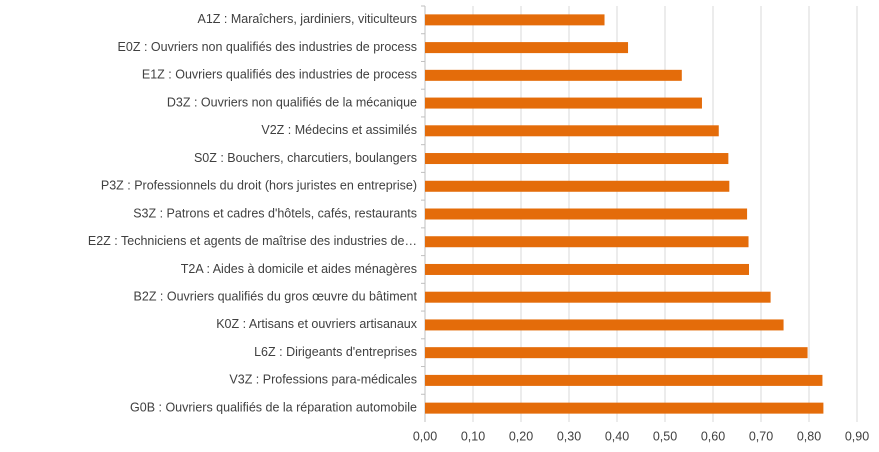  Describe the element at coordinates (323, 380) in the screenshot. I see `y-tick-label: V3Z : Professions para-médicales` at that location.